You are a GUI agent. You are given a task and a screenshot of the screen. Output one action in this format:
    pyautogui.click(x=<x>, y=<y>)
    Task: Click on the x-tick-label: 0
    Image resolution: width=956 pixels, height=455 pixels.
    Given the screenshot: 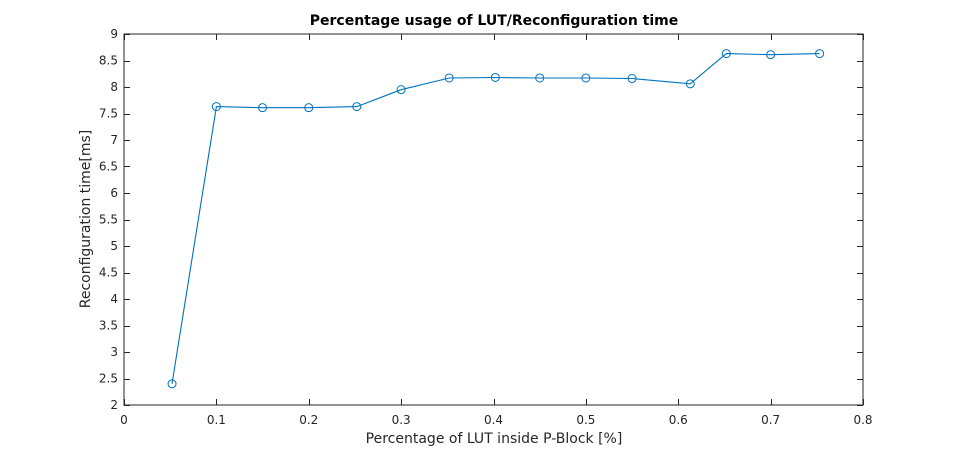 What is the action you would take?
    pyautogui.click(x=124, y=420)
    